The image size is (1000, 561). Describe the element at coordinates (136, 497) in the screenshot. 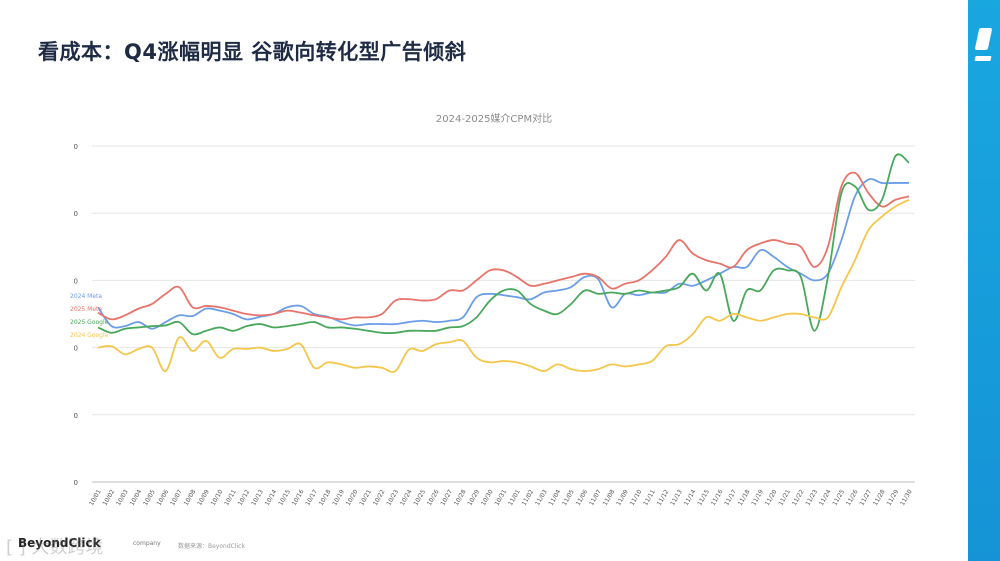

I see `x-tick-label: 10/04` at that location.